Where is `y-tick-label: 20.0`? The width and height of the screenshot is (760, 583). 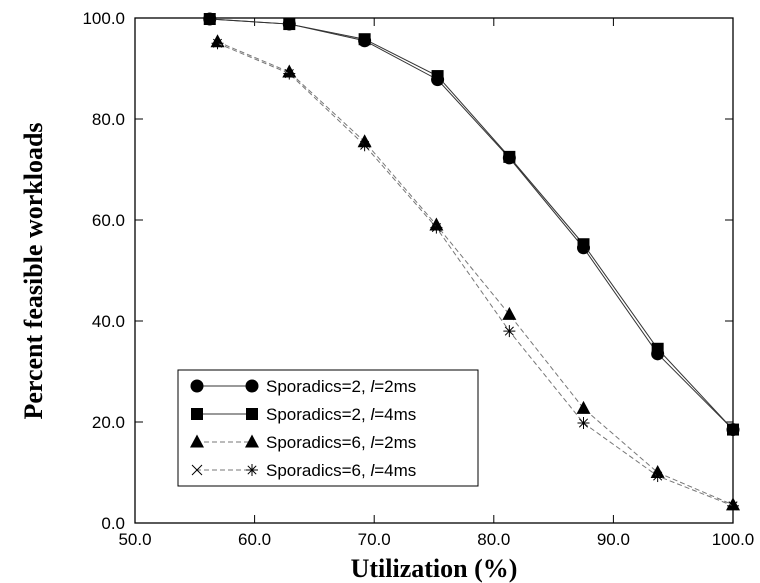
y-tick-label: 20.0 is located at coordinates (108, 422).